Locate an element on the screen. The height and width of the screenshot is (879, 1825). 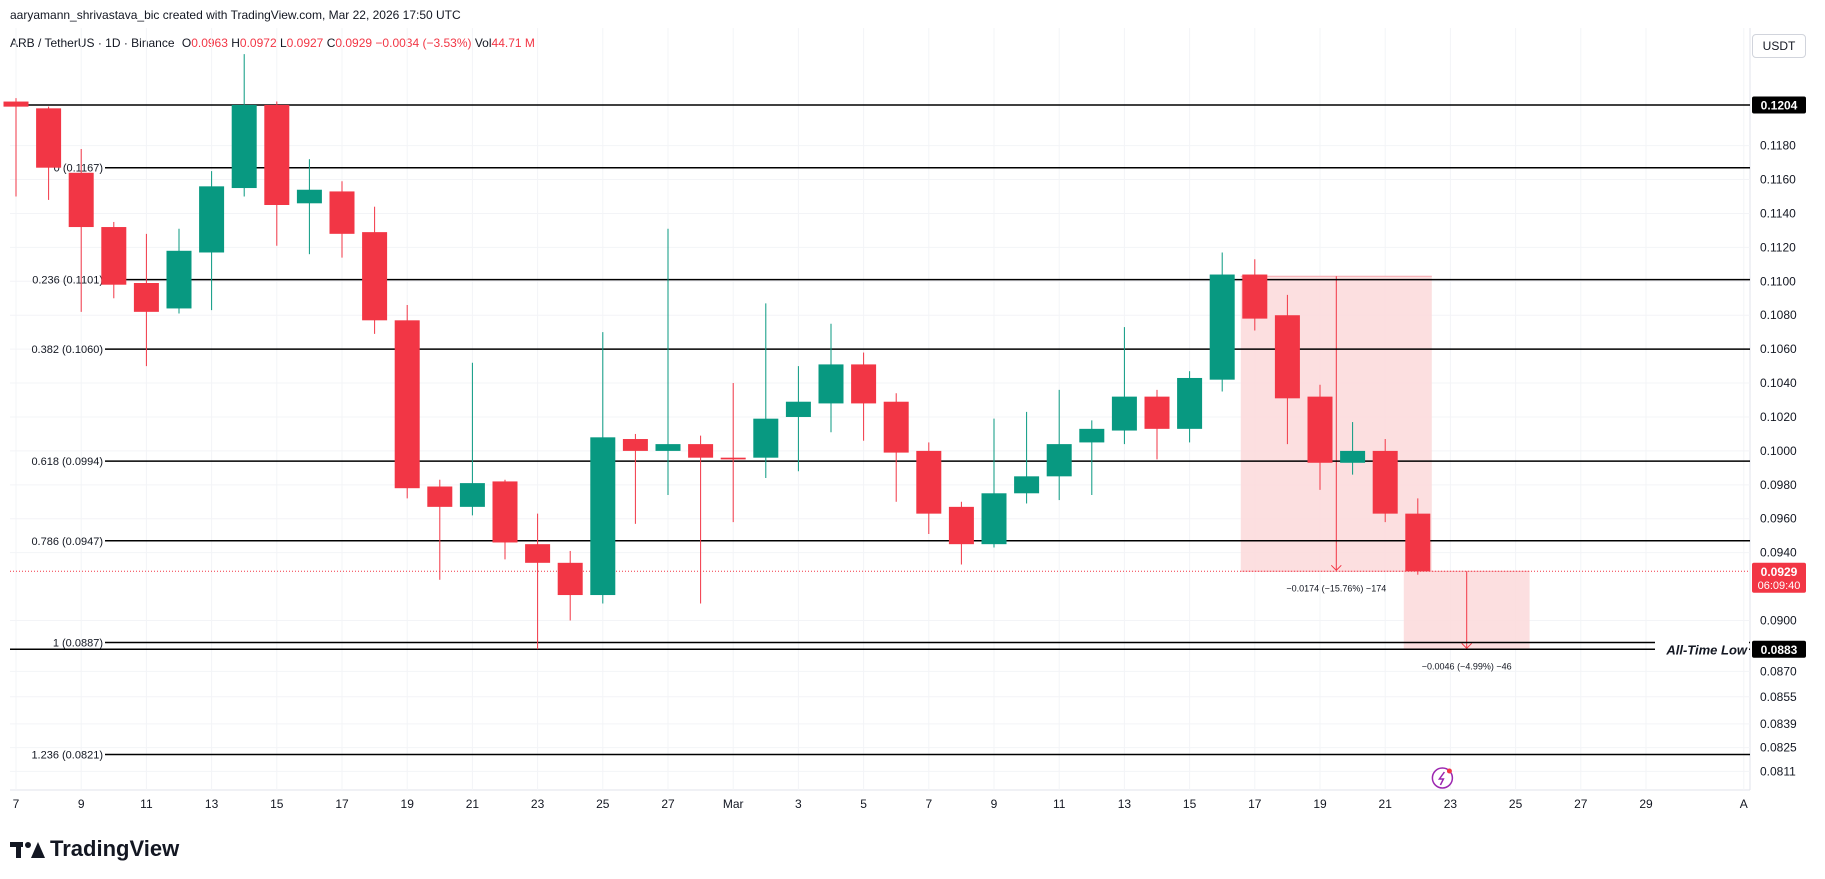
price-tick-label: 0.1140 is located at coordinates (1778, 213).